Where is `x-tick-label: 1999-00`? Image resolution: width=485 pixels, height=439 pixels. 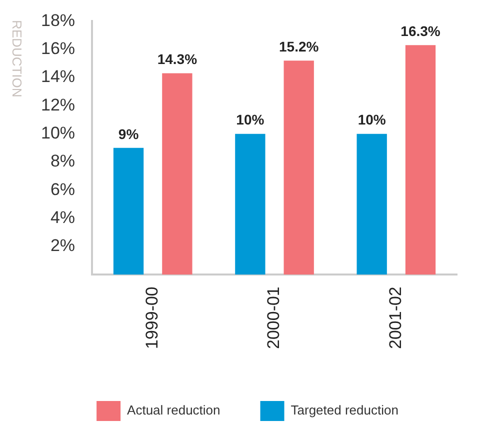
x-tick-label: 1999-00 is located at coordinates (152, 317).